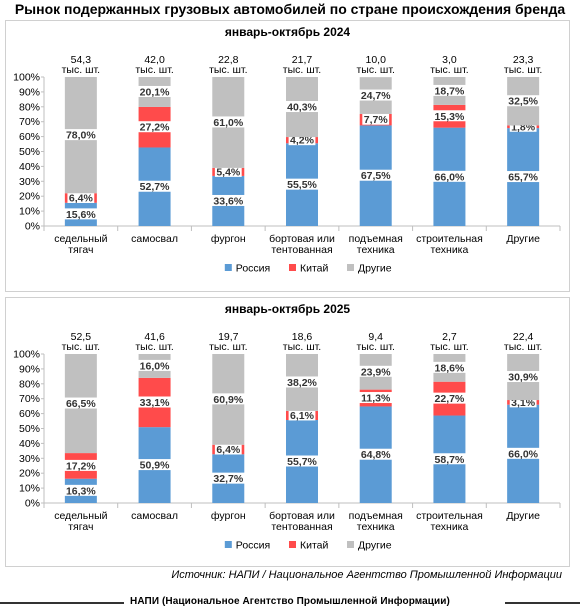 The image size is (580, 610). I want to click on data-label: 11,3%, so click(376, 399).